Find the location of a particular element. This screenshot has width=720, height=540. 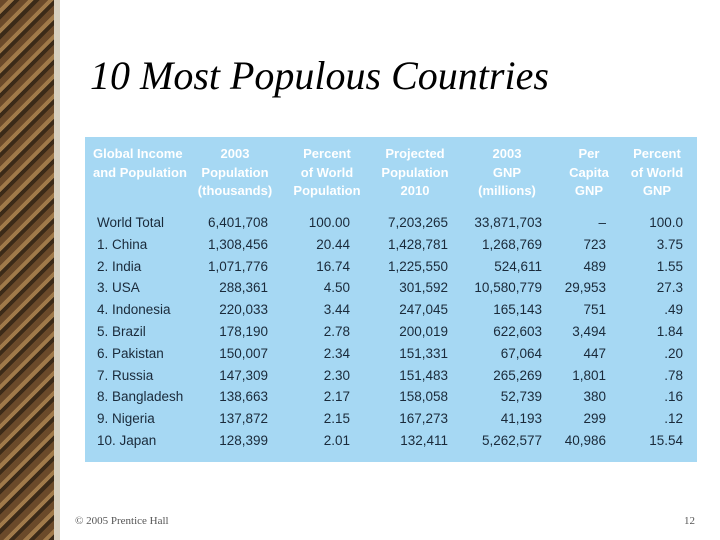

table-cell: 150,007 is located at coordinates (243, 353).